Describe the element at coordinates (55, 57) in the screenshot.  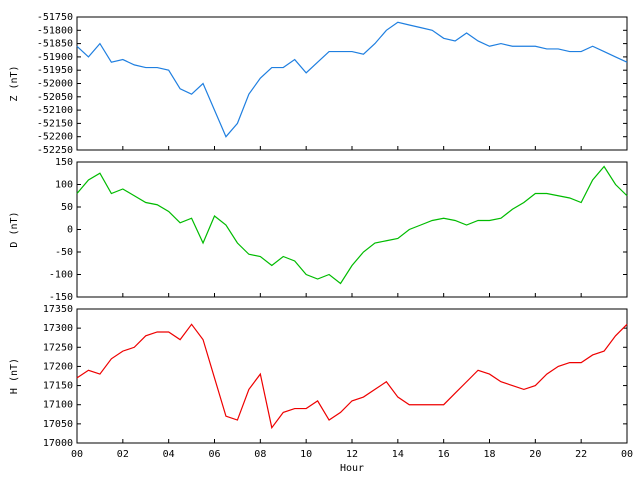
I see `y-tick-label: -51900` at that location.